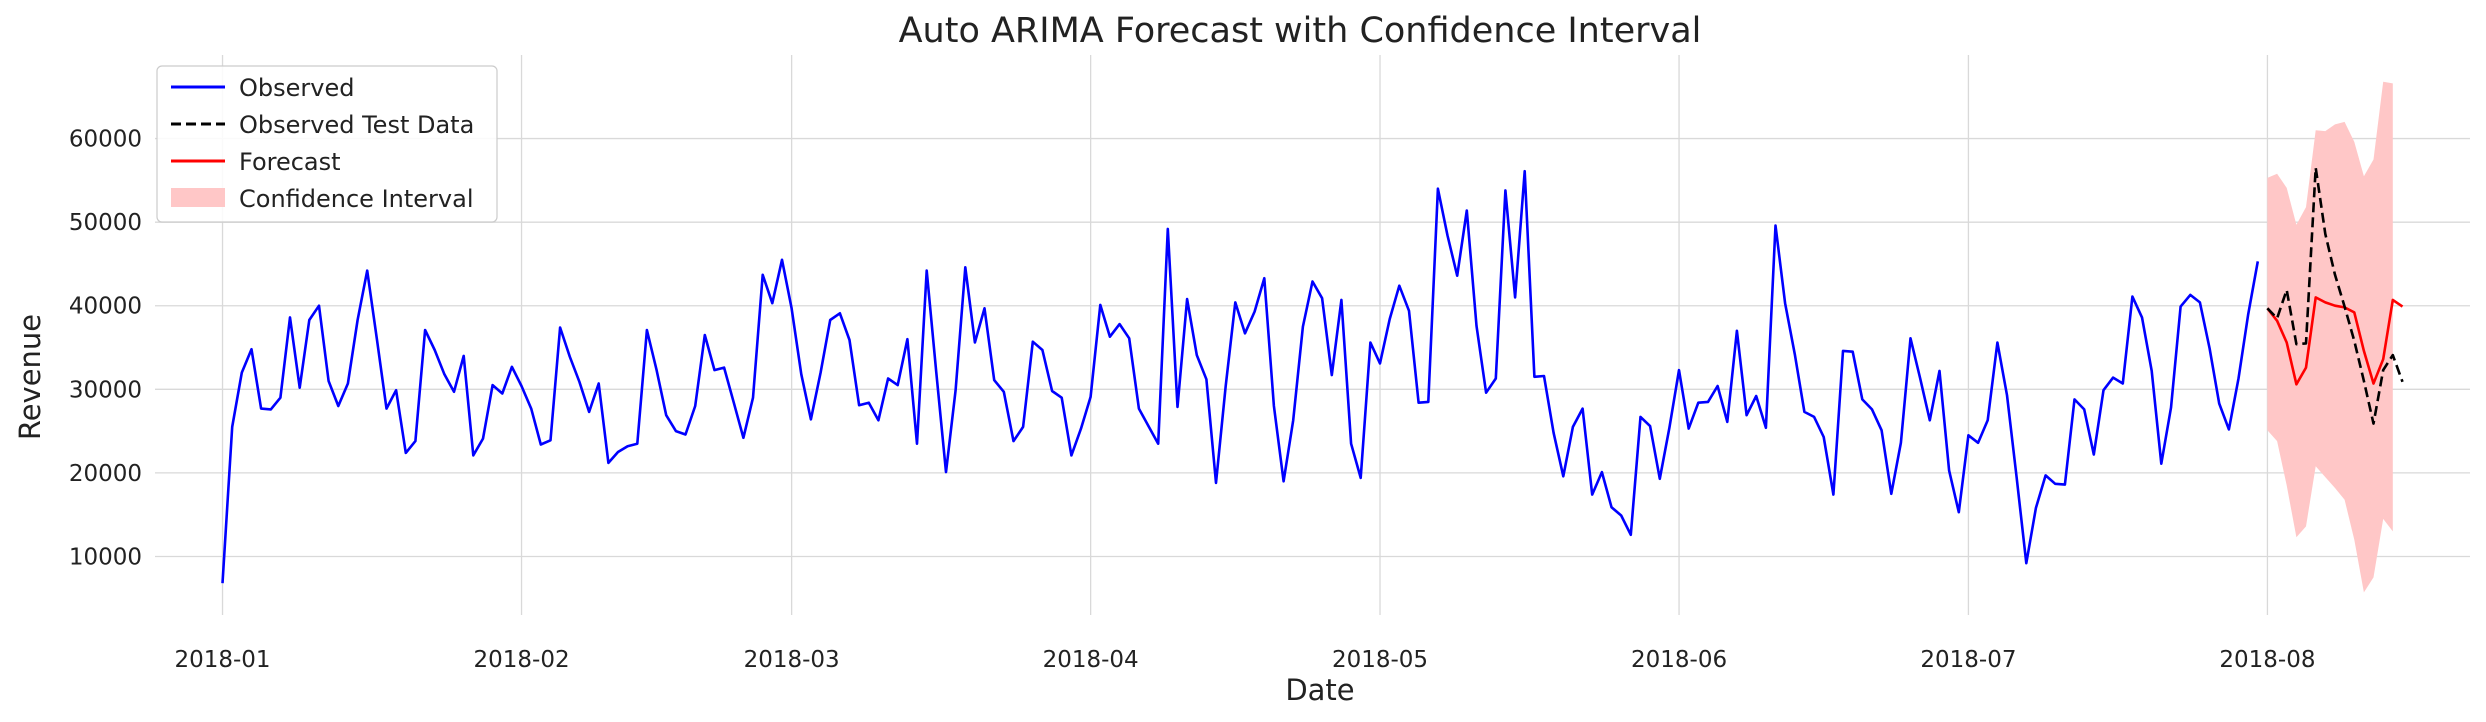 Image resolution: width=2486 pixels, height=722 pixels. Describe the element at coordinates (105, 140) in the screenshot. I see `y-tick-label: 60000` at that location.